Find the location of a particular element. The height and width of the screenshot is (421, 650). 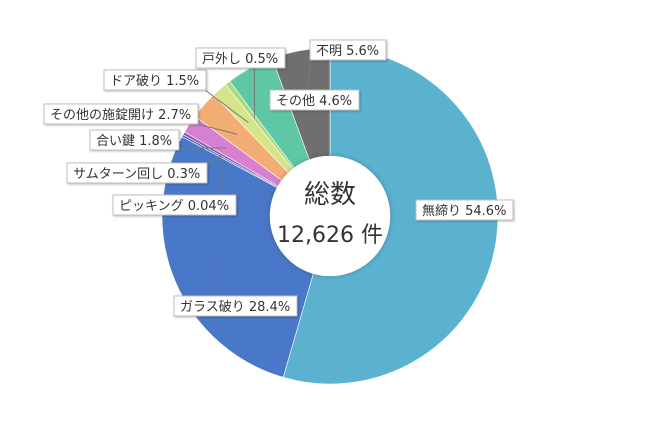

slice-label-text: 不明 5.6% is located at coordinates (347, 51).